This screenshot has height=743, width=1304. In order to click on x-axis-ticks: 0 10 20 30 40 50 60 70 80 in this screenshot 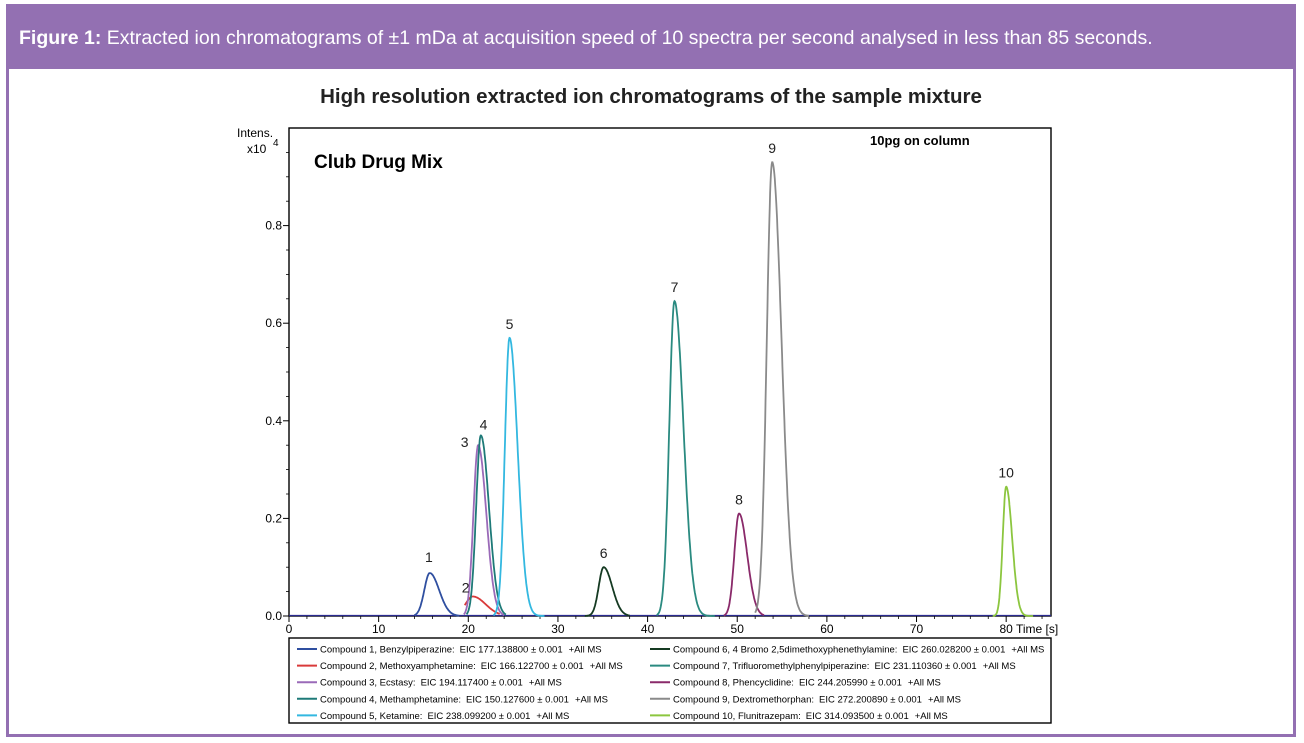, I will do `click(664, 626)`.